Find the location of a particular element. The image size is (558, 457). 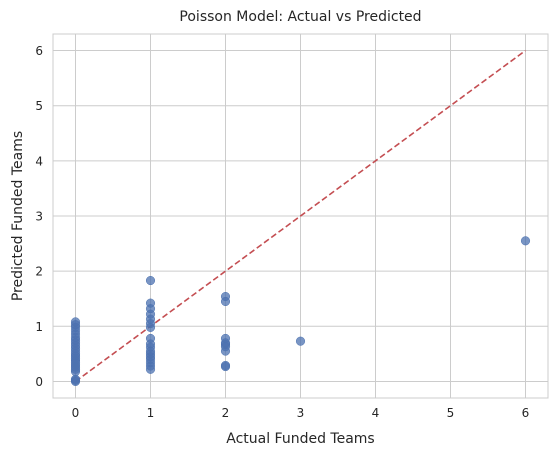

x-tick-label: 5 is located at coordinates (451, 413).